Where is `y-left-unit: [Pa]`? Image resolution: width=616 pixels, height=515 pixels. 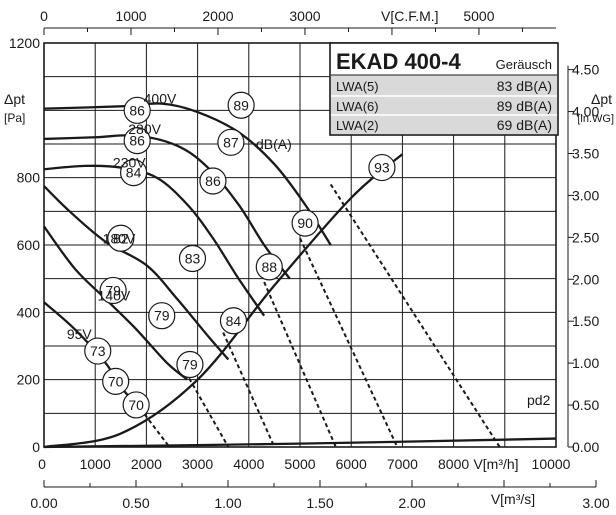
y-left-unit: [Pa] is located at coordinates (14, 118).